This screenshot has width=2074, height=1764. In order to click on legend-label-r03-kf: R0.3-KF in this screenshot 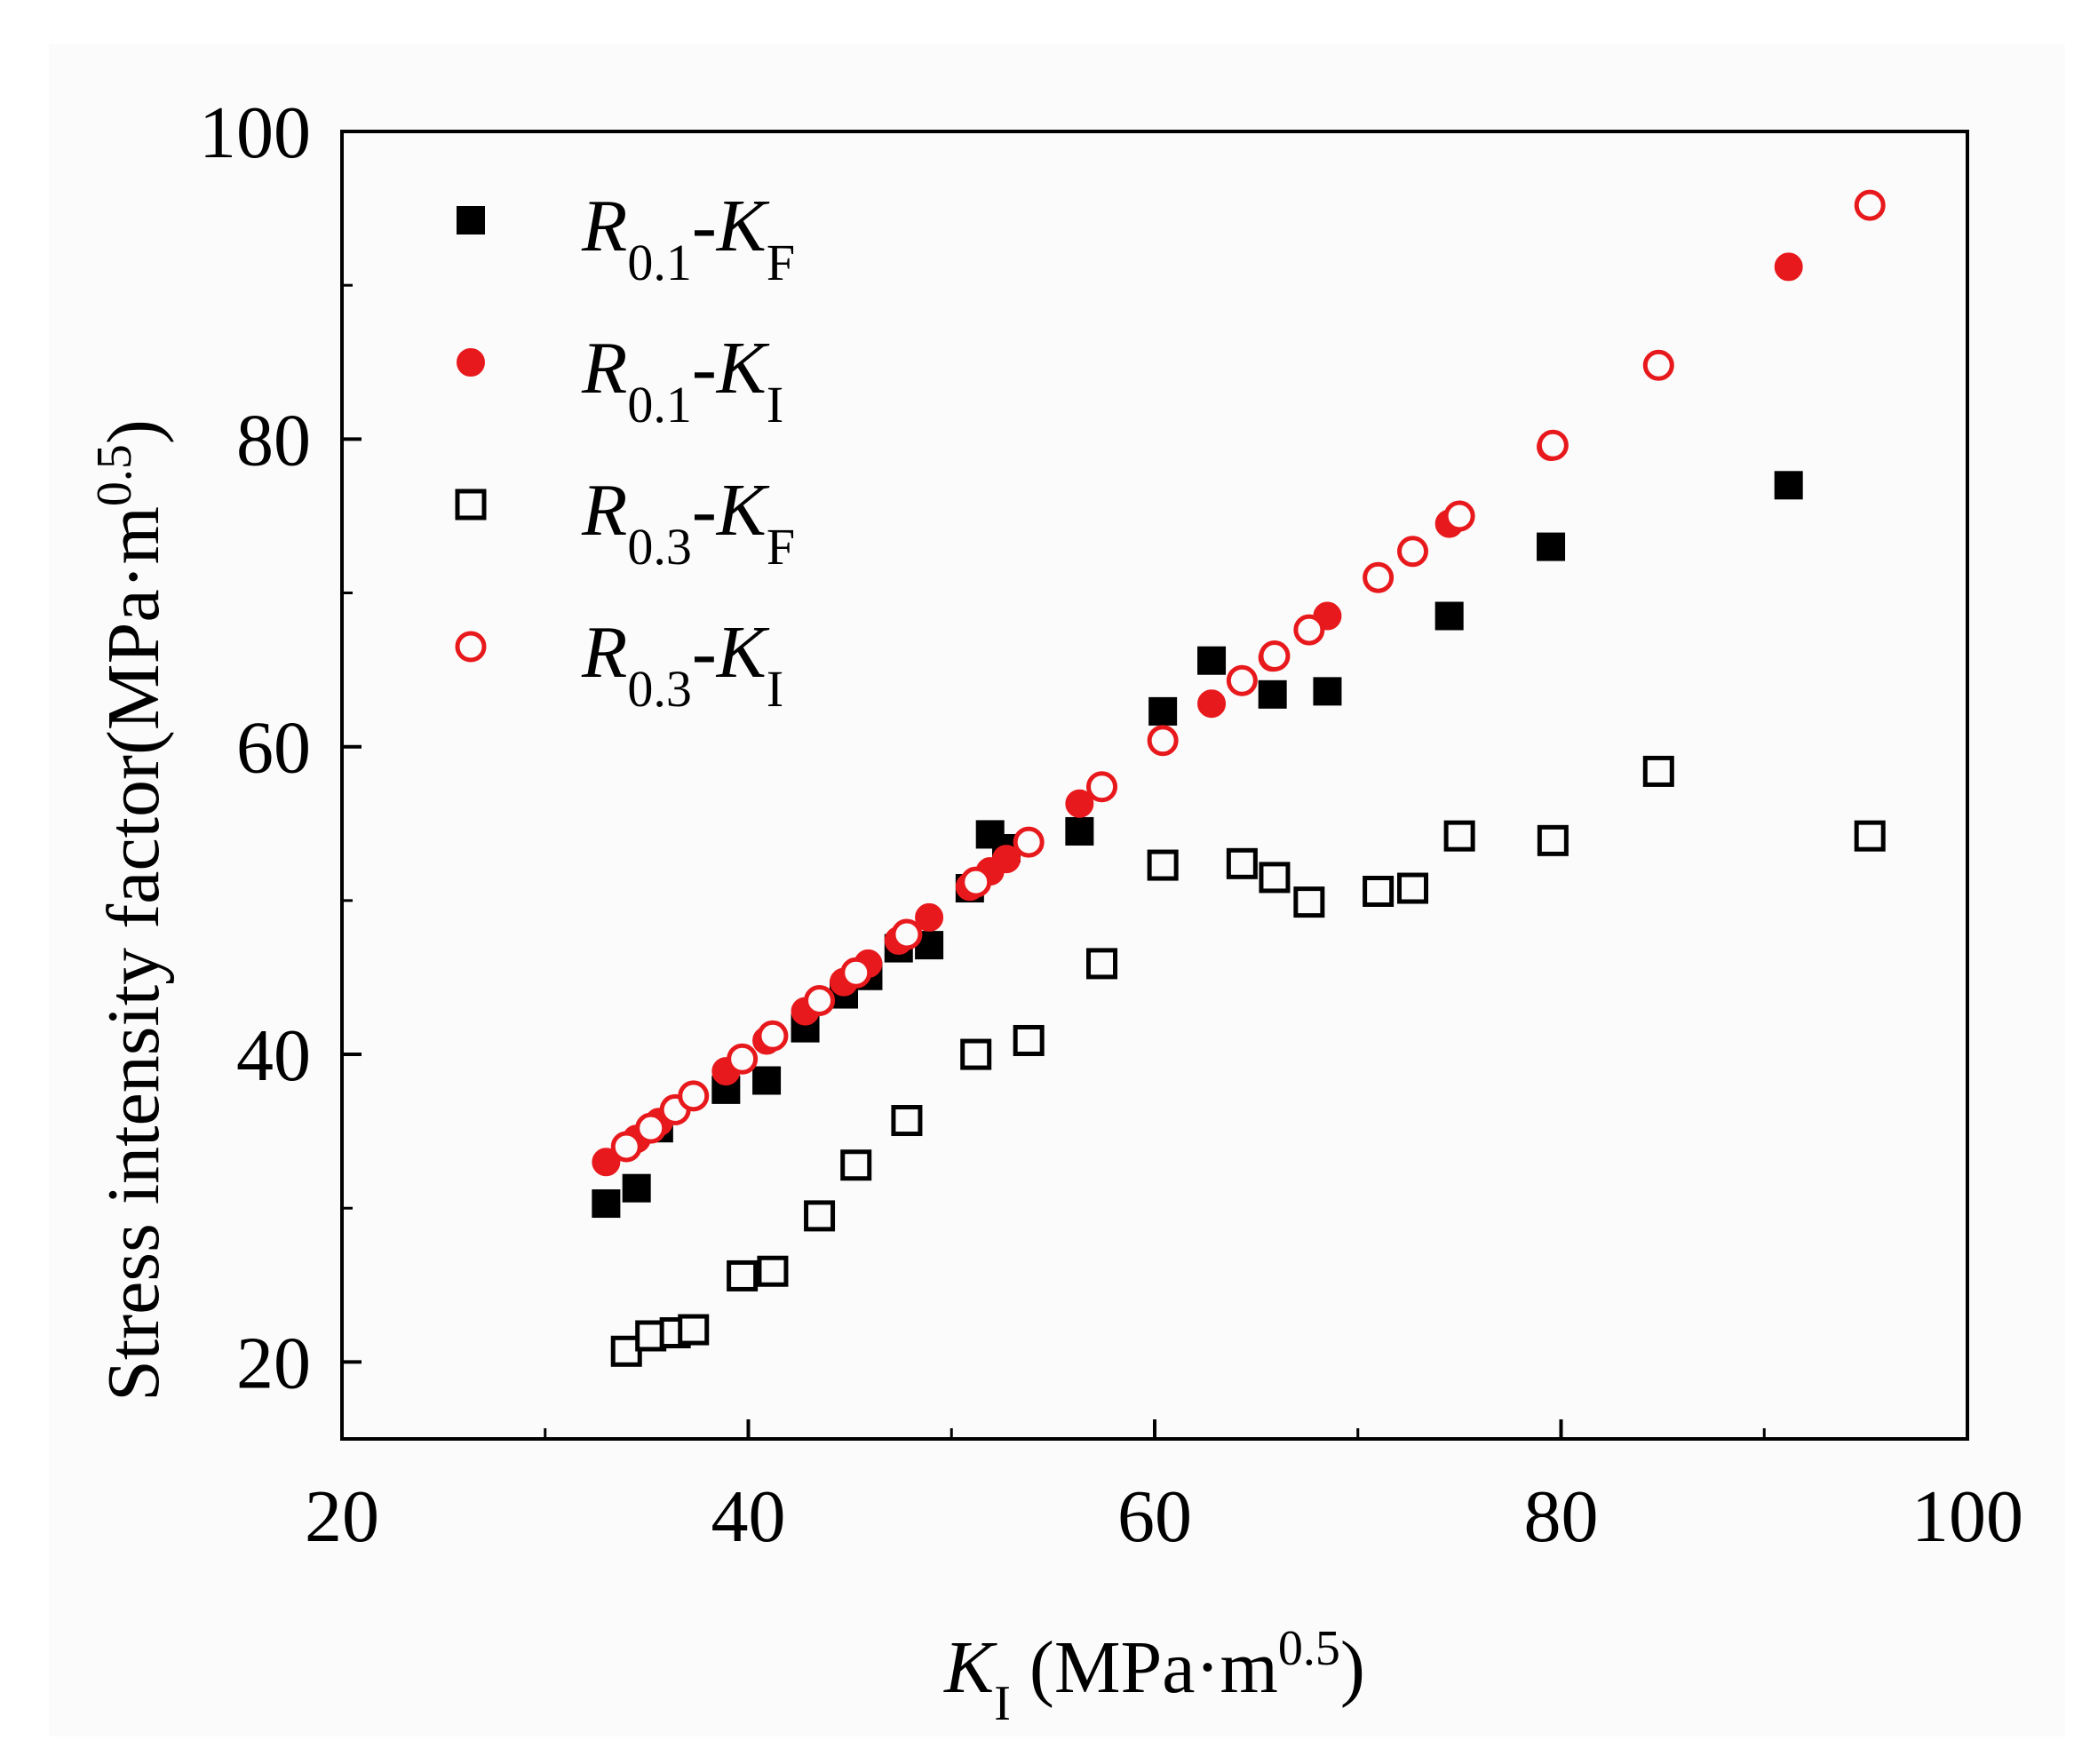, I will do `click(688, 522)`.